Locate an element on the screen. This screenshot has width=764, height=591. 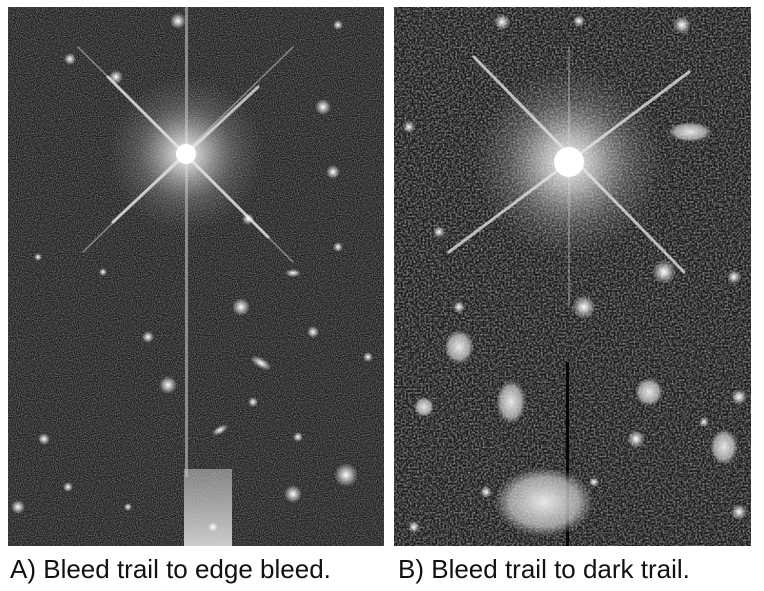
caption-a: A) Bleed trail to edge bleed. is located at coordinates (170, 569).